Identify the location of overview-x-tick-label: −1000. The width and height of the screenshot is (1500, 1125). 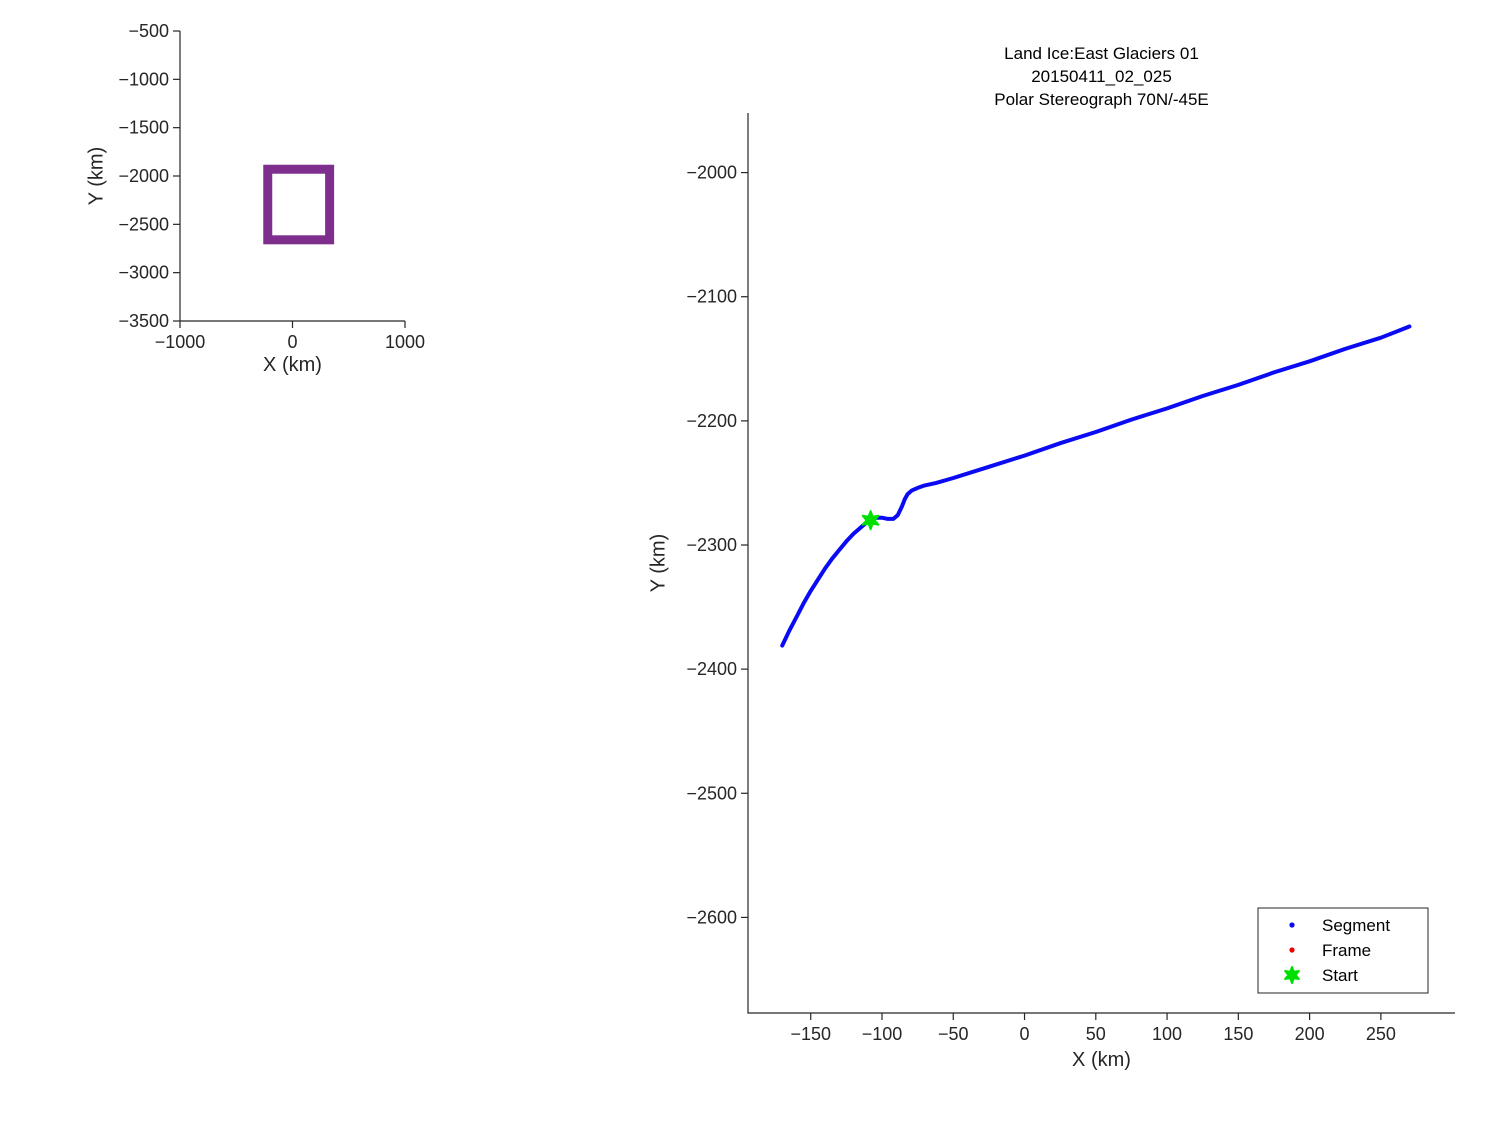
(180, 342).